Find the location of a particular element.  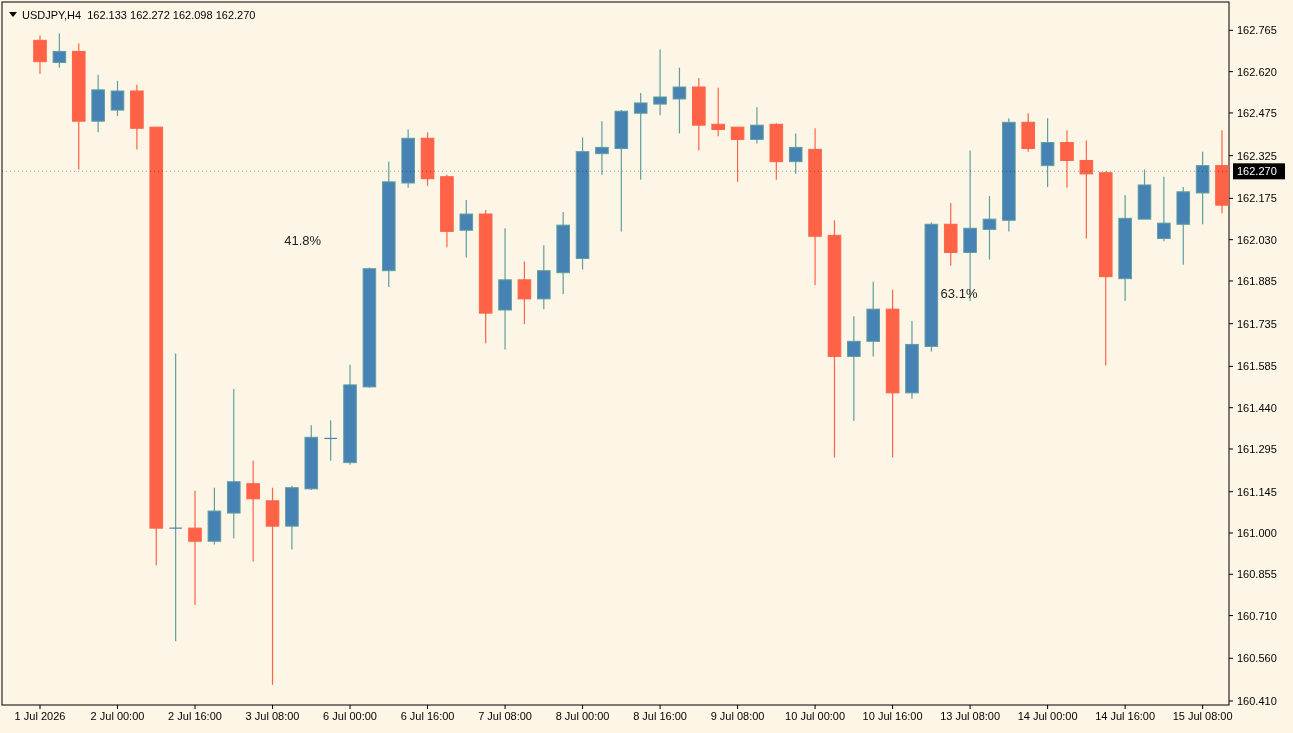

x-tick-label: 10 Jul 00:00 is located at coordinates (815, 716).